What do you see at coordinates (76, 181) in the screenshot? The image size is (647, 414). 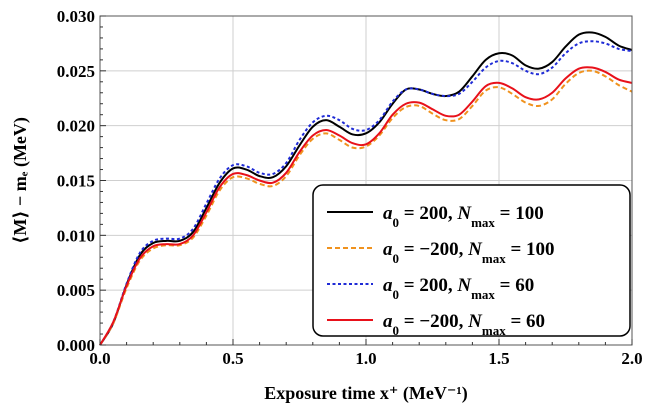 I see `y-tick-label: 0.015` at bounding box center [76, 181].